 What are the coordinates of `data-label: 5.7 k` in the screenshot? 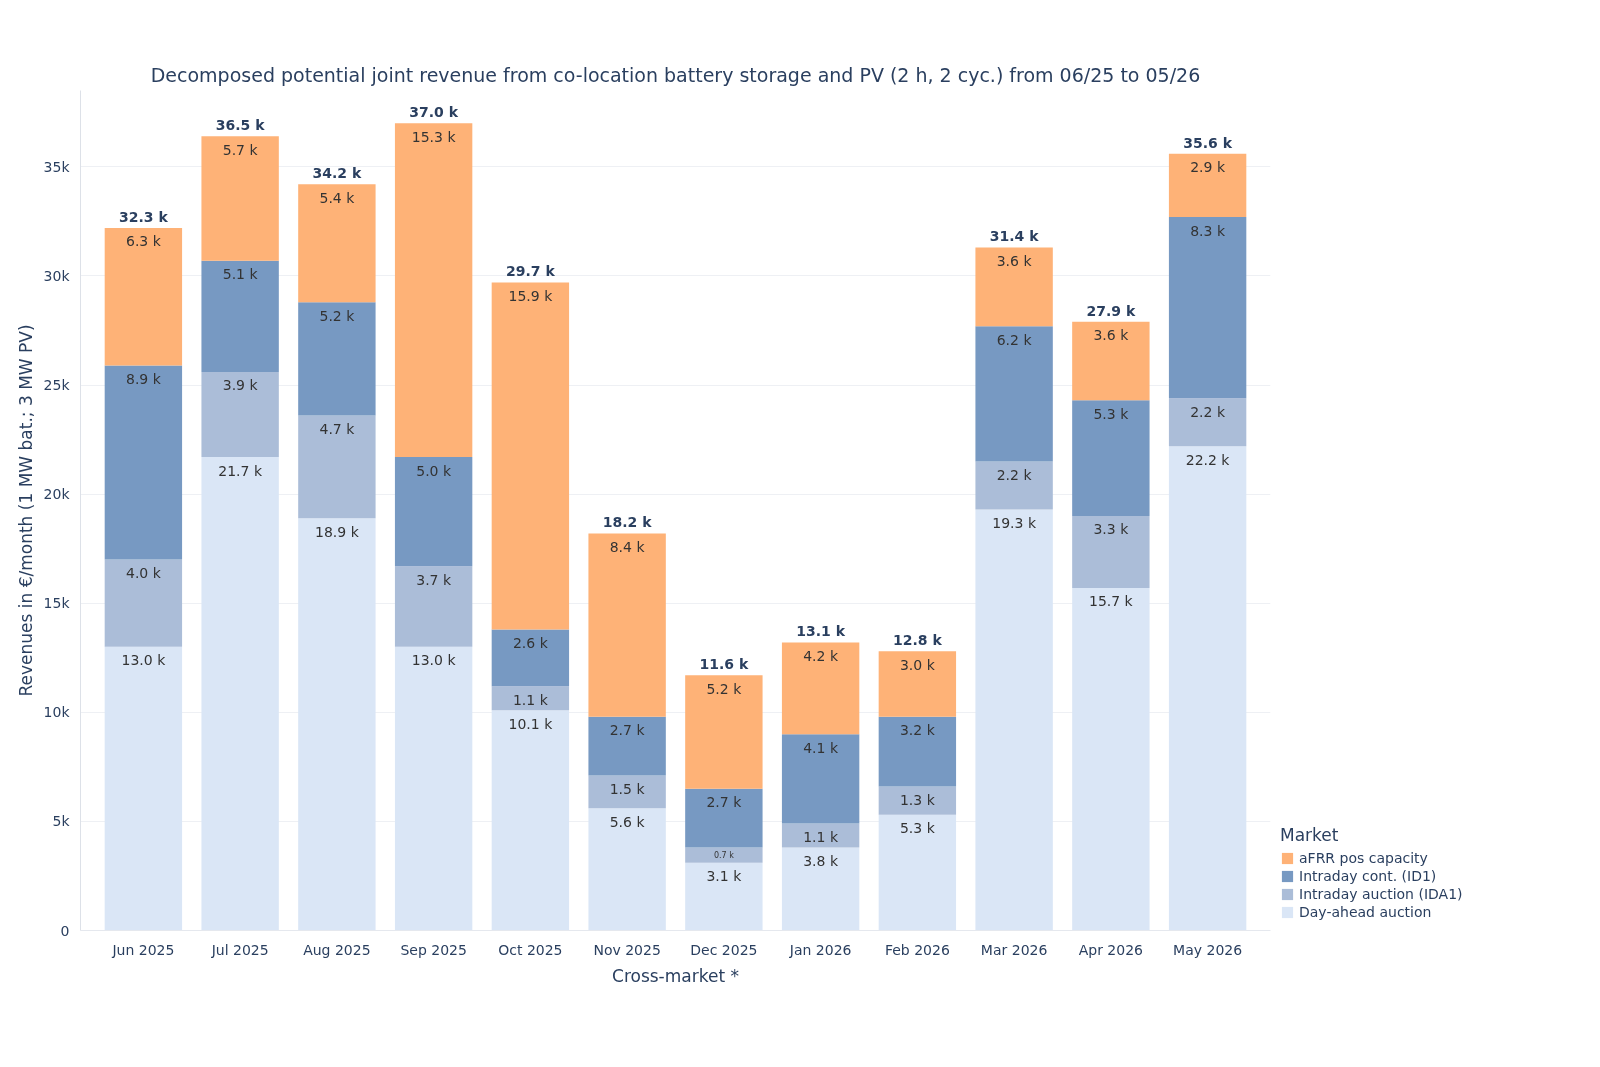 It's located at (240, 149).